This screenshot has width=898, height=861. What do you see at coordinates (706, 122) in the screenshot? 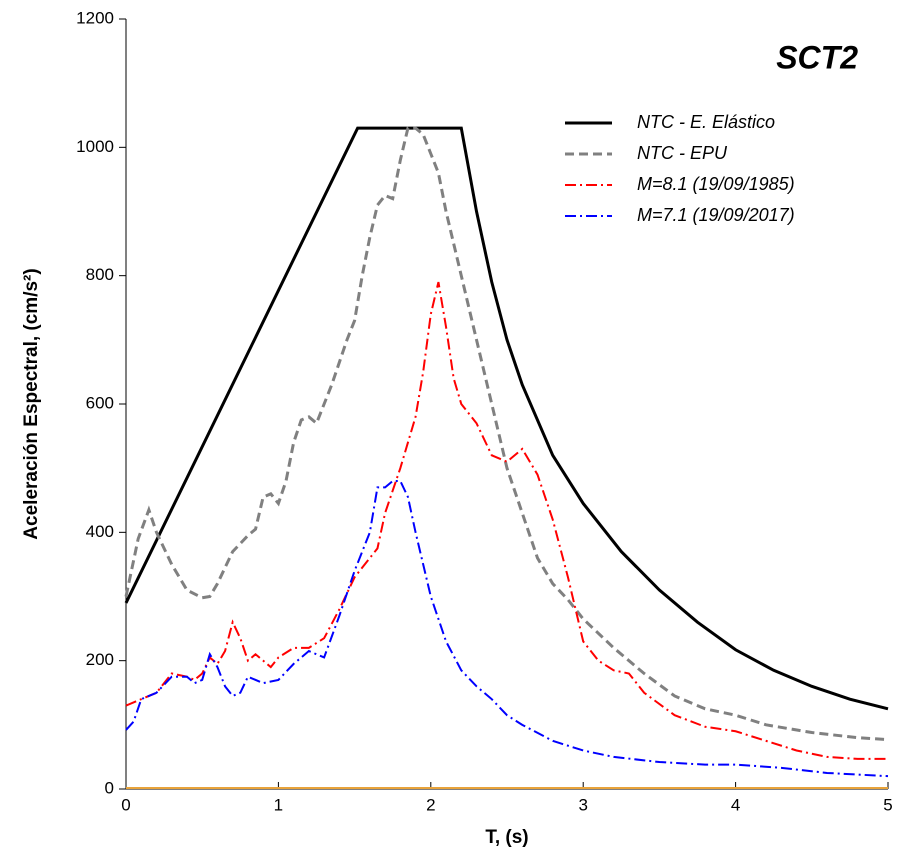
I see `legend-label: NTC - E. Elástico` at bounding box center [706, 122].